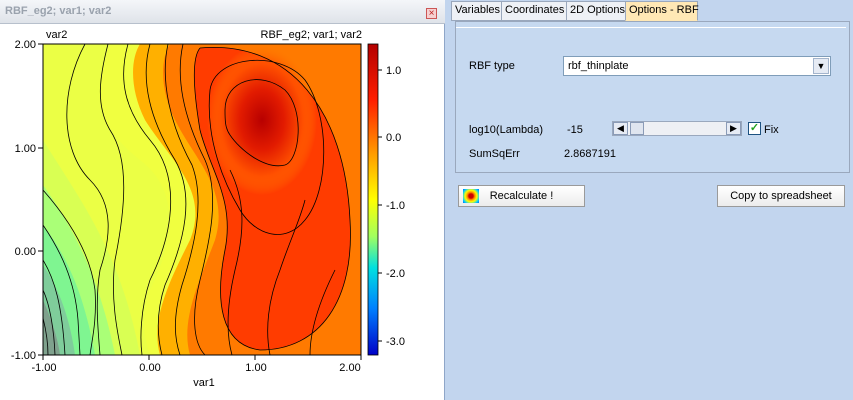  I want to click on recalculate-label: Recalculate !, so click(521, 196).